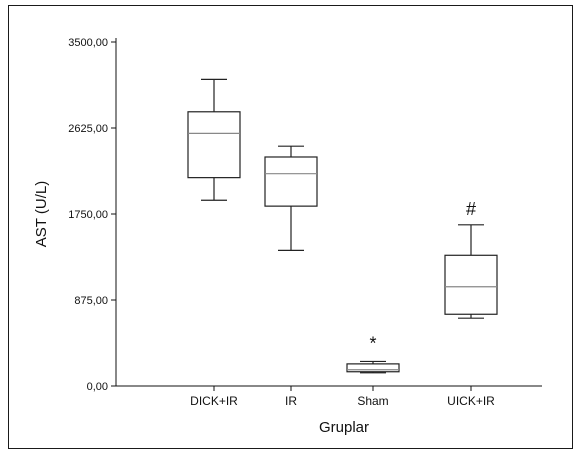  Describe the element at coordinates (372, 343) in the screenshot. I see `significance-mark: *` at that location.